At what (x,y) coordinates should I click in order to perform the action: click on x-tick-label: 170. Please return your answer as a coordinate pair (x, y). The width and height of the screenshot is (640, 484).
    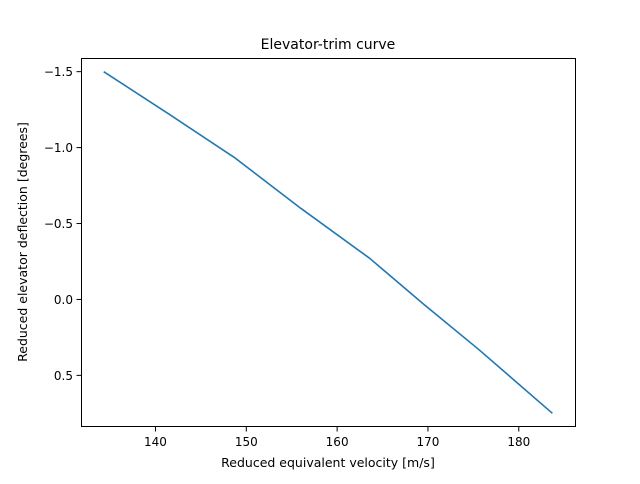
    Looking at the image, I should click on (428, 442).